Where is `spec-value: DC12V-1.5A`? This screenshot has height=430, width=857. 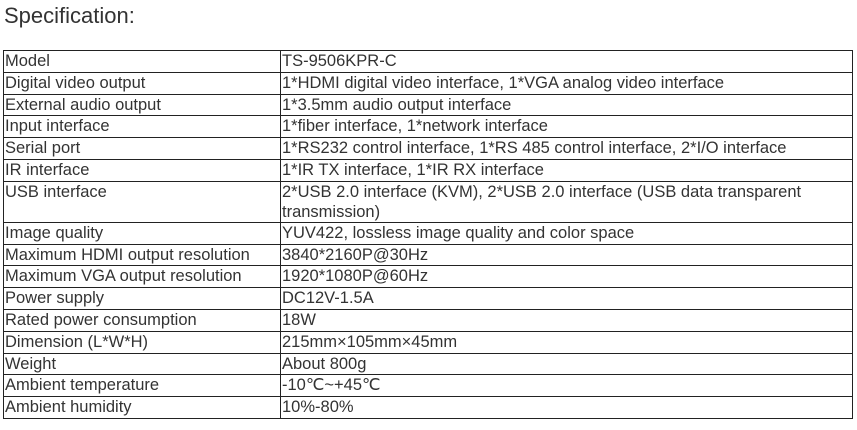 spec-value: DC12V-1.5A is located at coordinates (566, 298).